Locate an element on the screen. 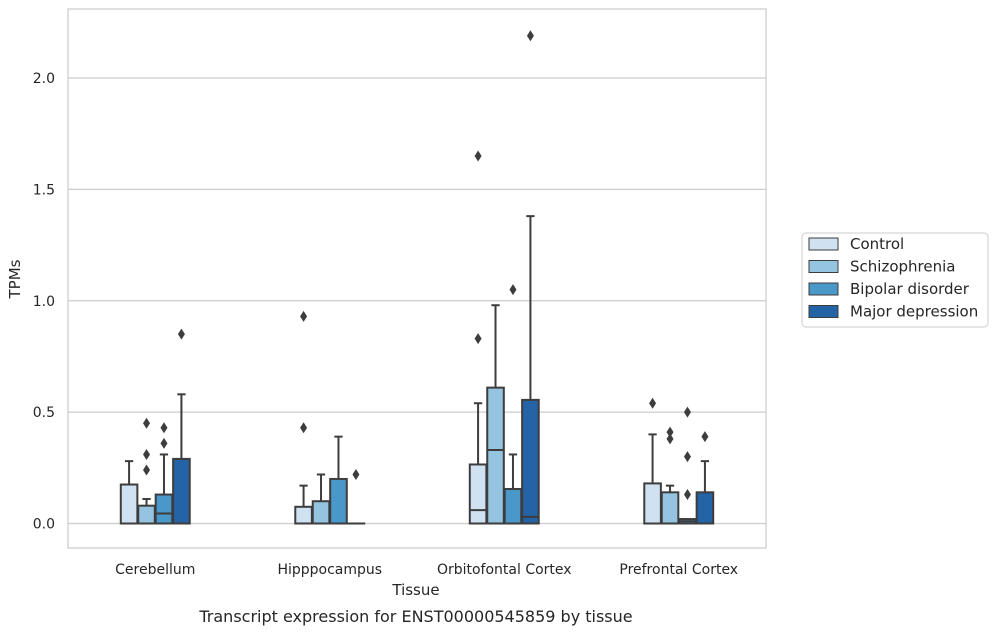  legend-label: Control is located at coordinates (877, 244).